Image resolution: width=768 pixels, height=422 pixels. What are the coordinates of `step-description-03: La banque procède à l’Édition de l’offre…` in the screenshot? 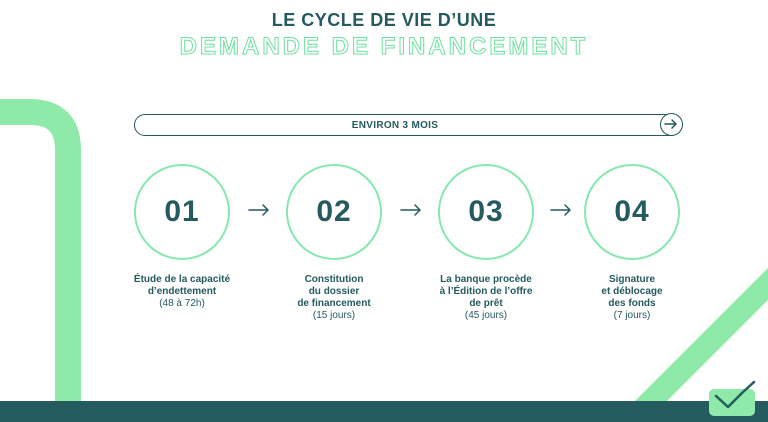 It's located at (486, 298).